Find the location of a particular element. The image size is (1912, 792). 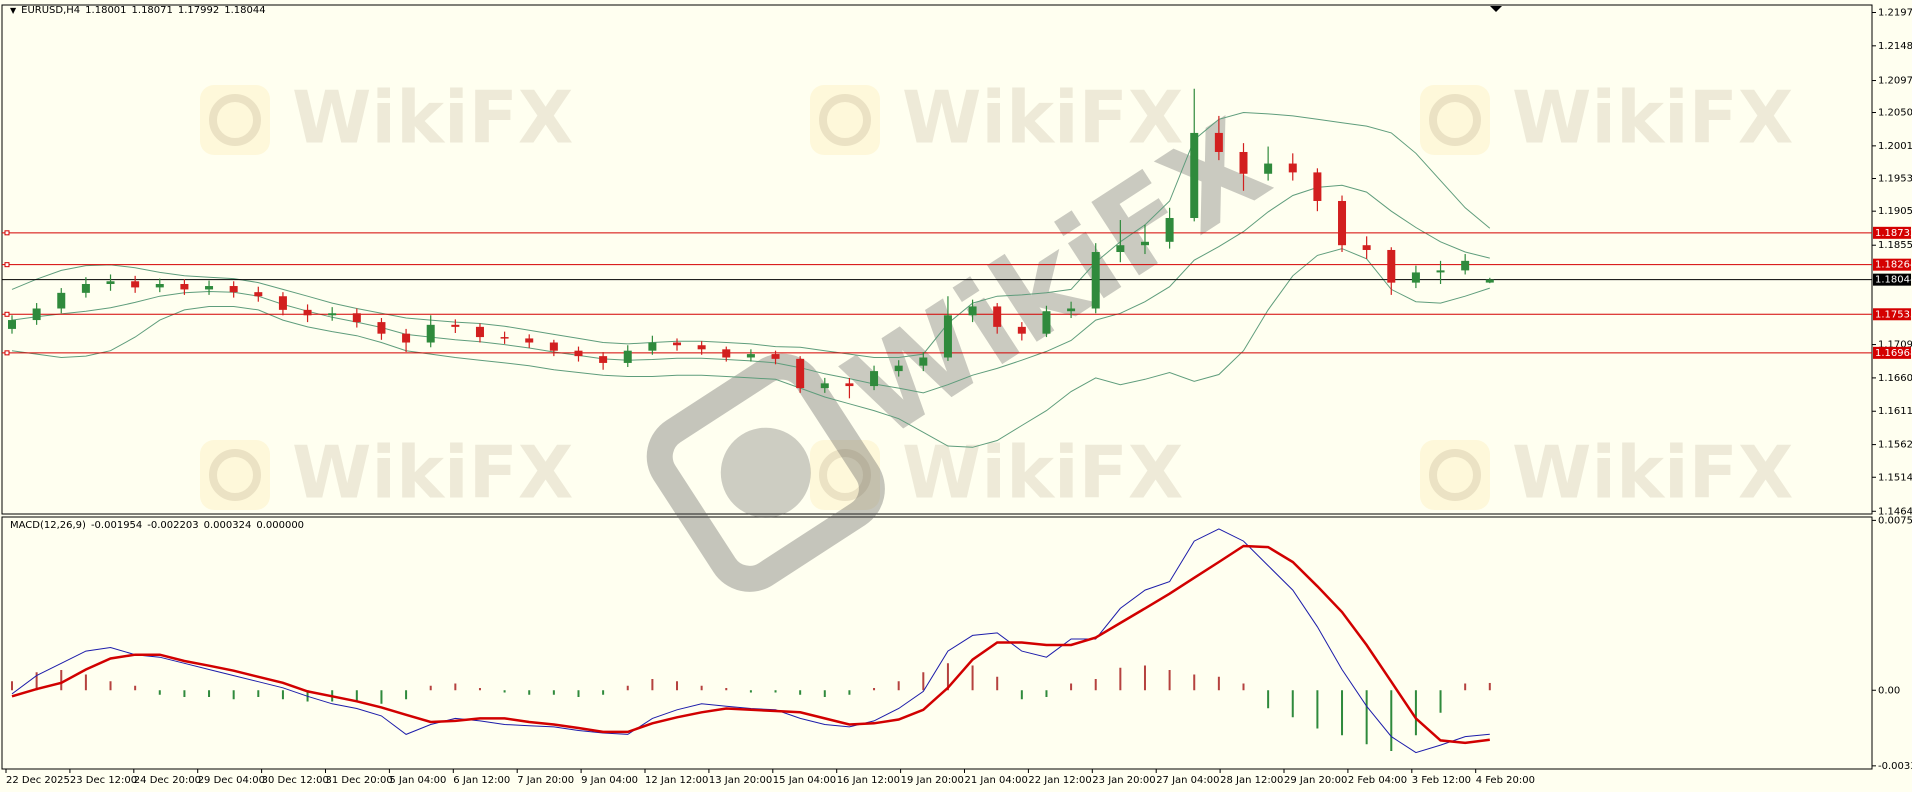

x-tick-label: 31 Dec 20:00 is located at coordinates (359, 780).